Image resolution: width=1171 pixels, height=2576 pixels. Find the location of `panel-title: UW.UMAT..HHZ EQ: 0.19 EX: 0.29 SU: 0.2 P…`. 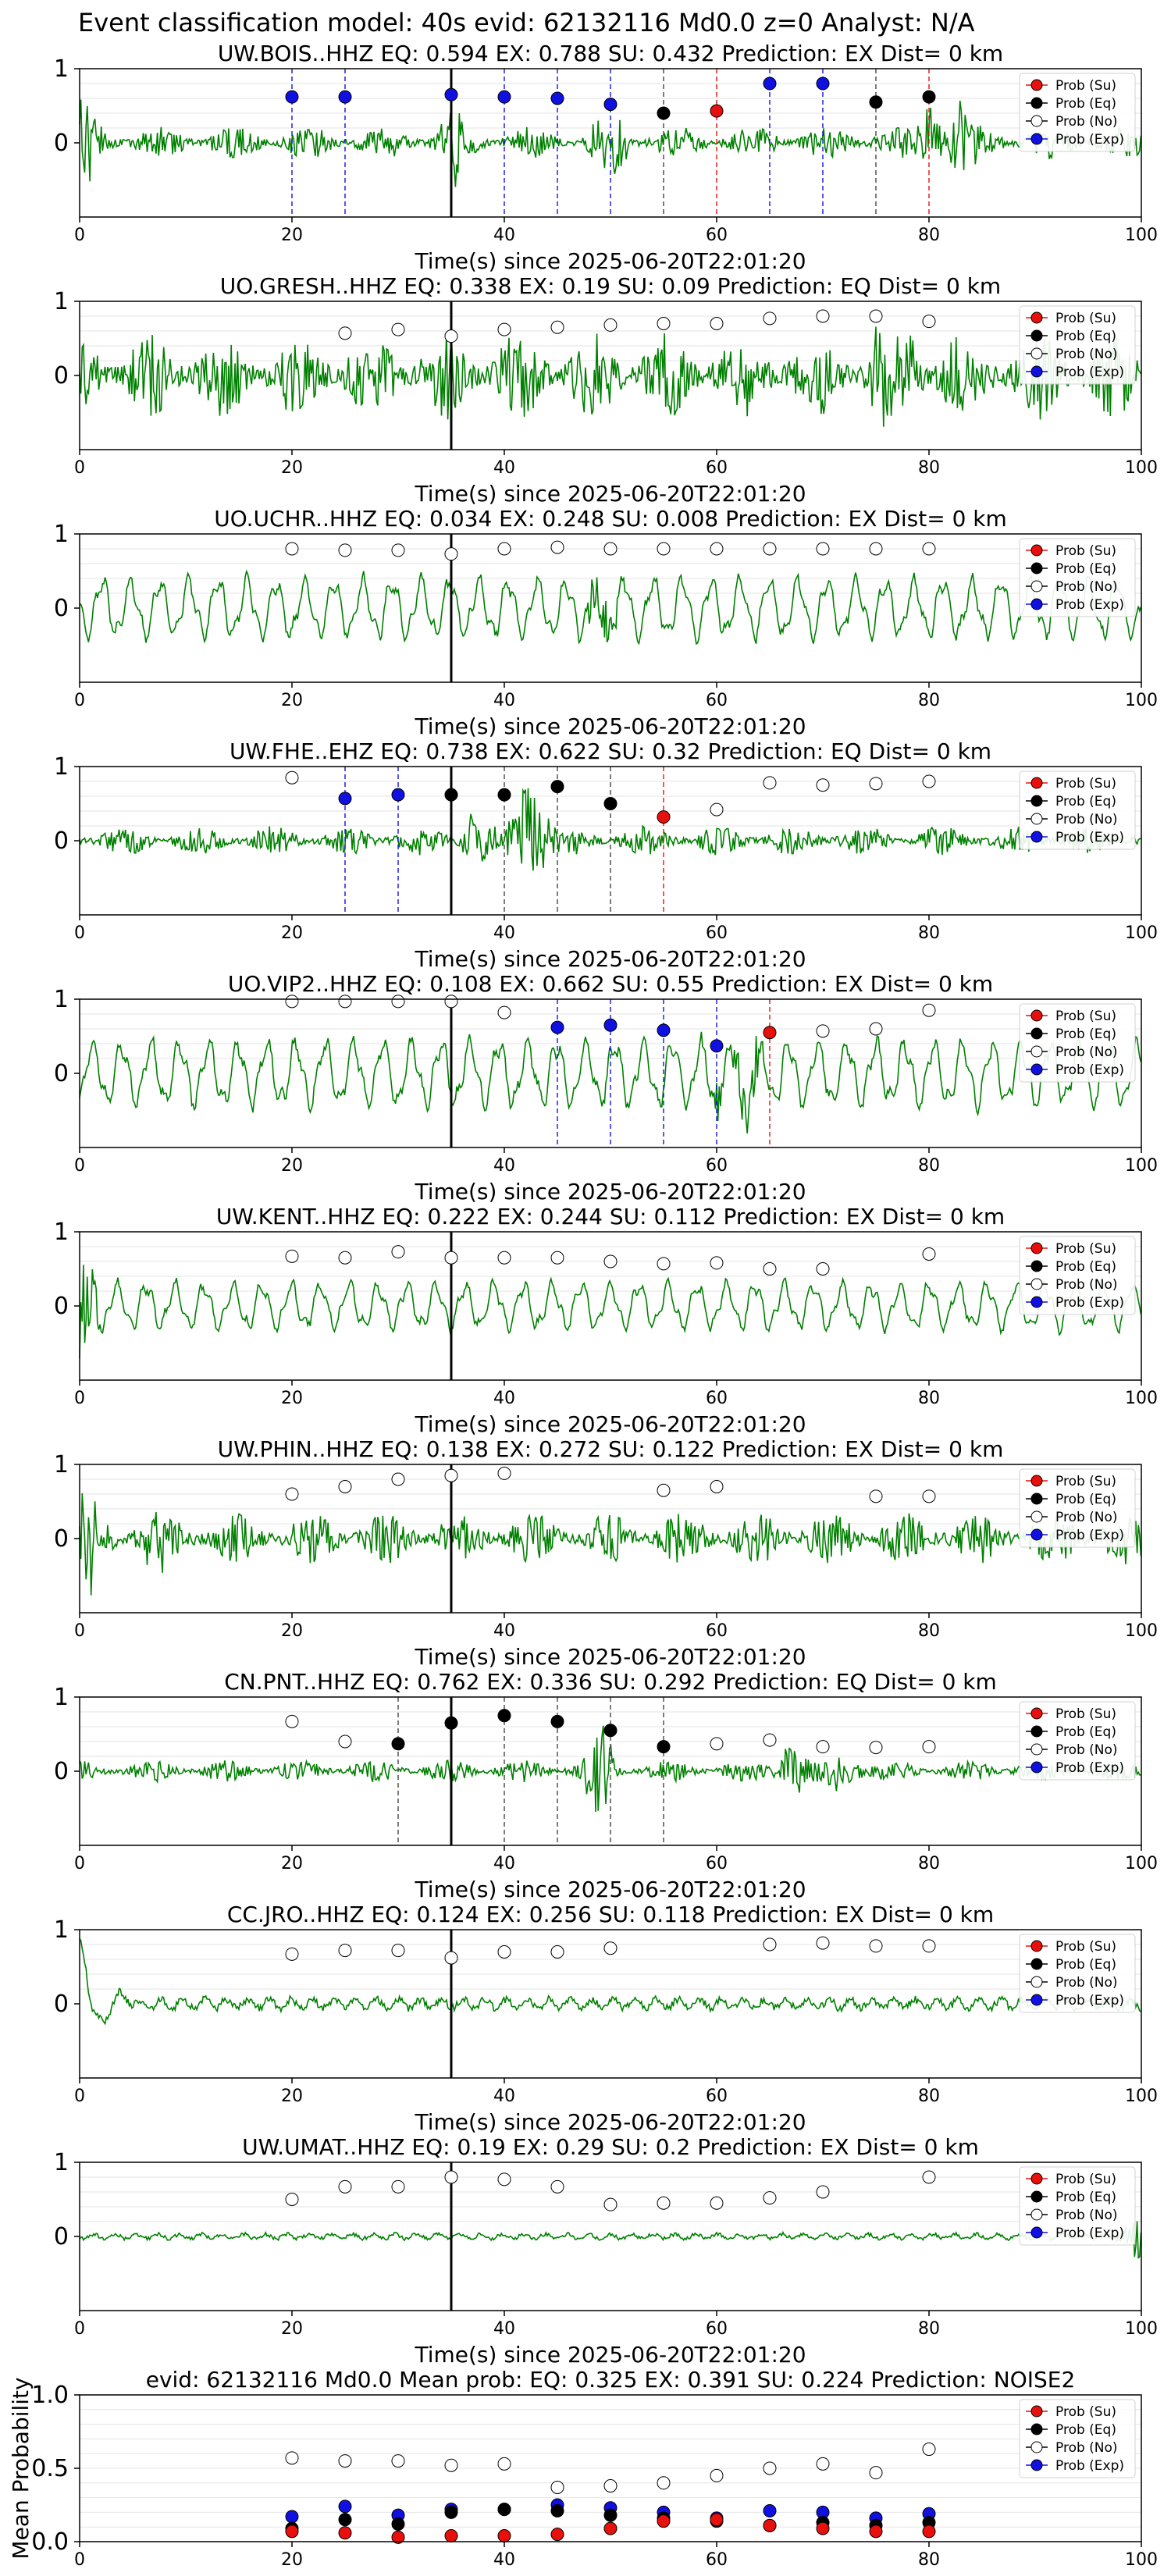

panel-title: UW.UMAT..HHZ EQ: 0.19 EX: 0.29 SU: 0.2 P… is located at coordinates (610, 2147).